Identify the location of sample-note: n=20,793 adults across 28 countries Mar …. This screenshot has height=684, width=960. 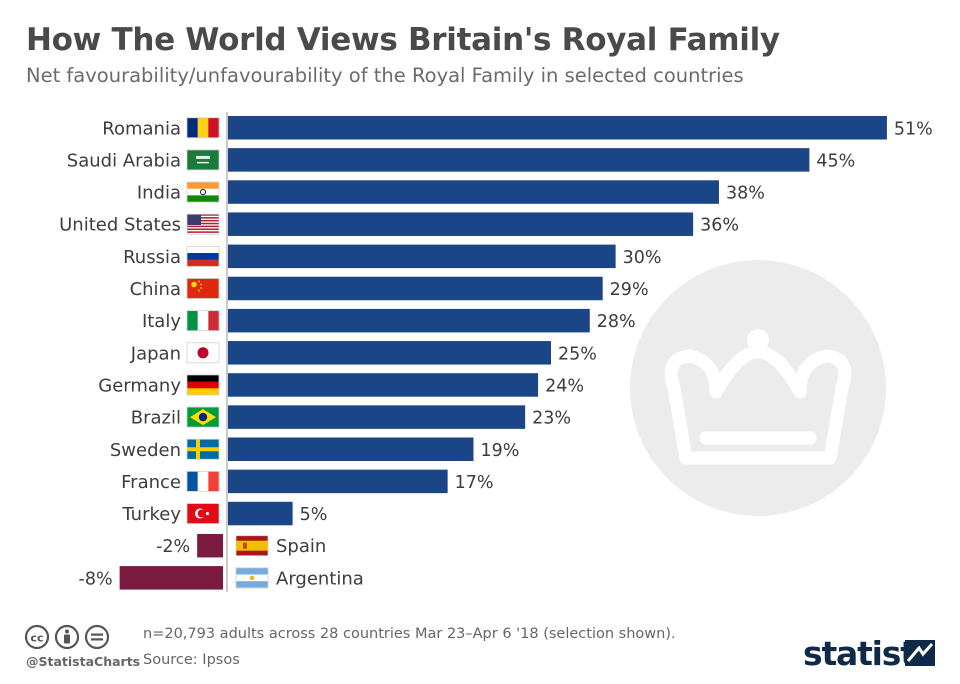
(409, 634).